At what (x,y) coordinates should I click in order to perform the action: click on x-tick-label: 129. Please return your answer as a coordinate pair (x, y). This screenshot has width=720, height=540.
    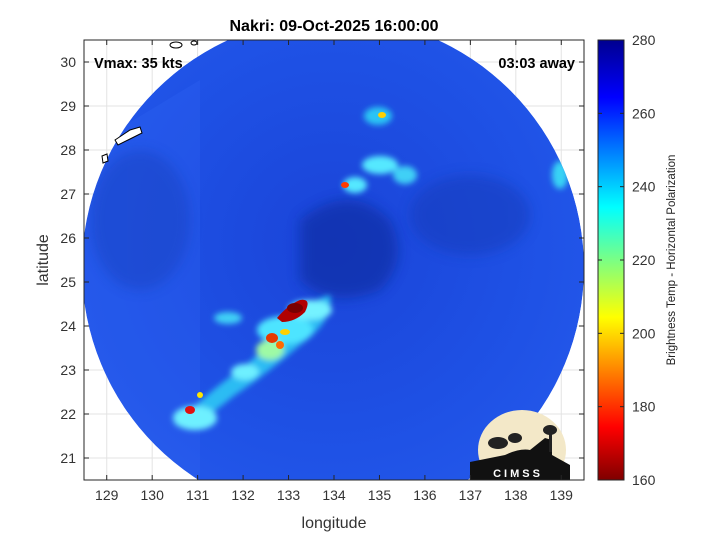
    Looking at the image, I should click on (107, 495).